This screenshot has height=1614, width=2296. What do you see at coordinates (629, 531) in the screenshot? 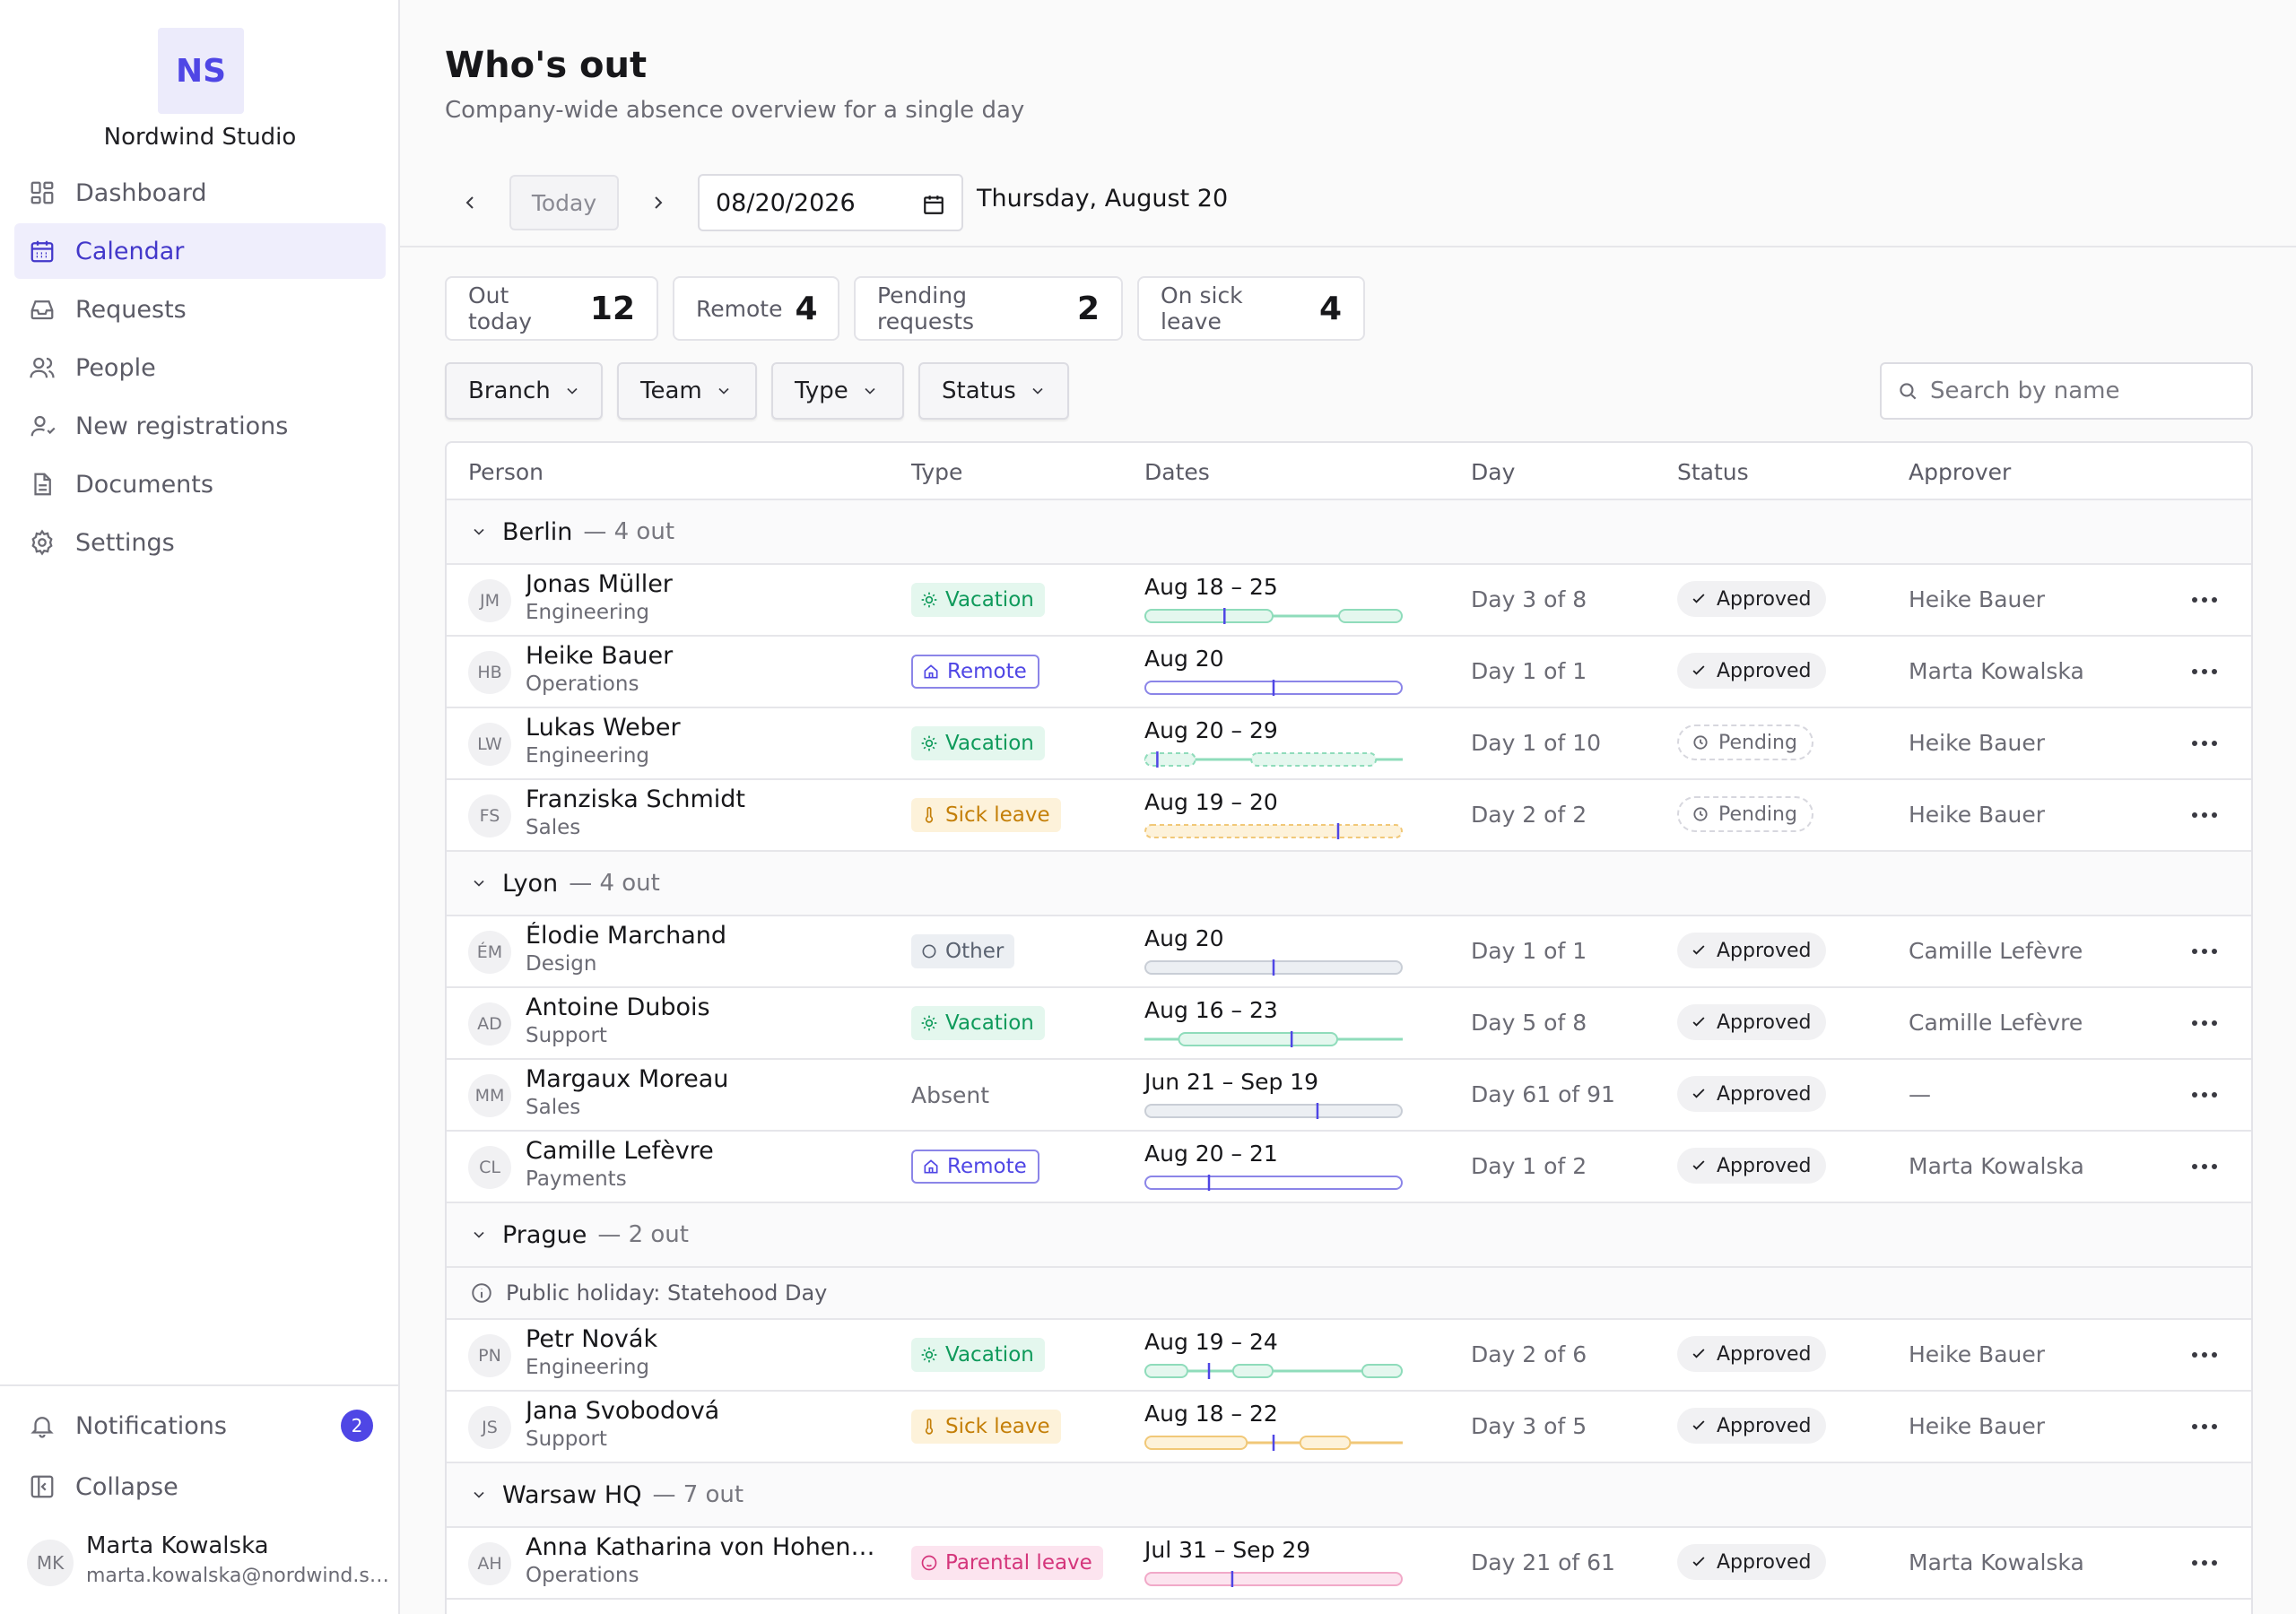
I see `group-count: — 4 out` at bounding box center [629, 531].